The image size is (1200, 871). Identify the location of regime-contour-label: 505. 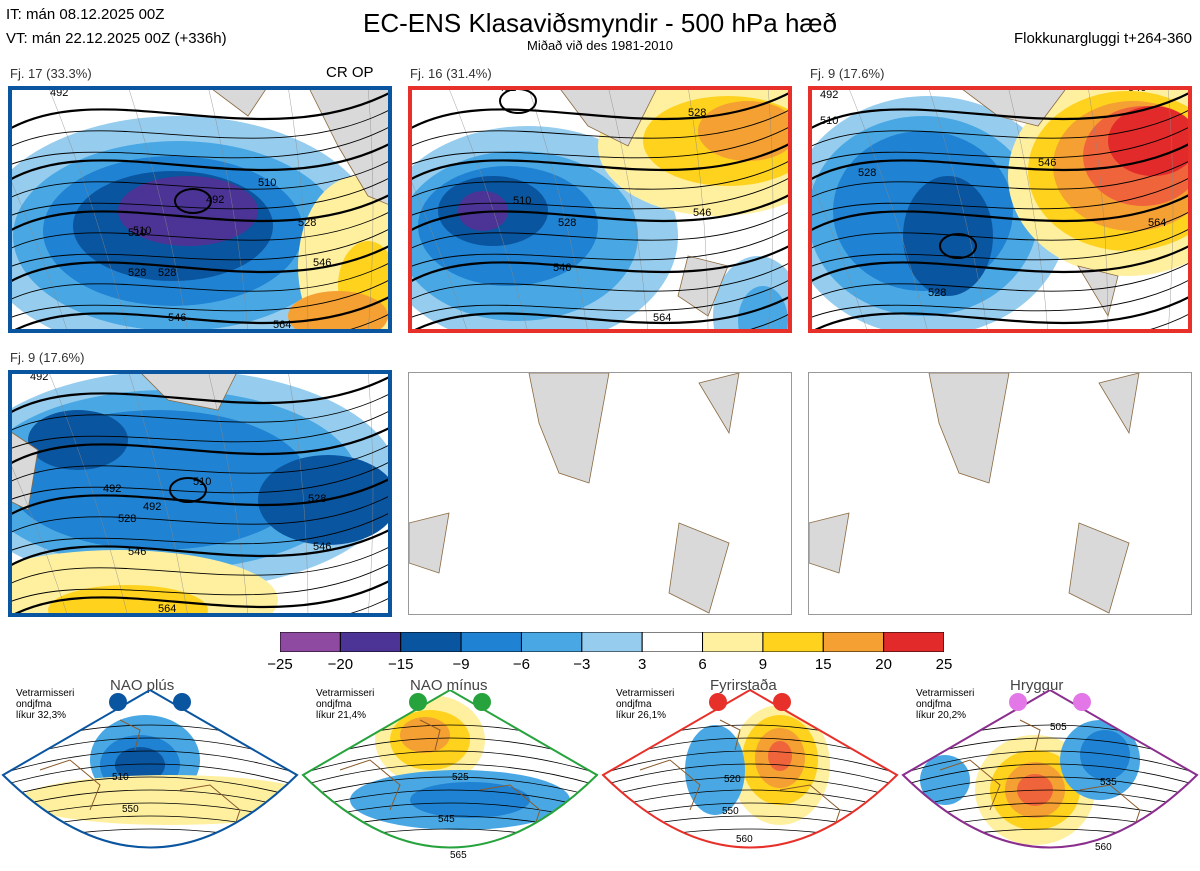
(1058, 727).